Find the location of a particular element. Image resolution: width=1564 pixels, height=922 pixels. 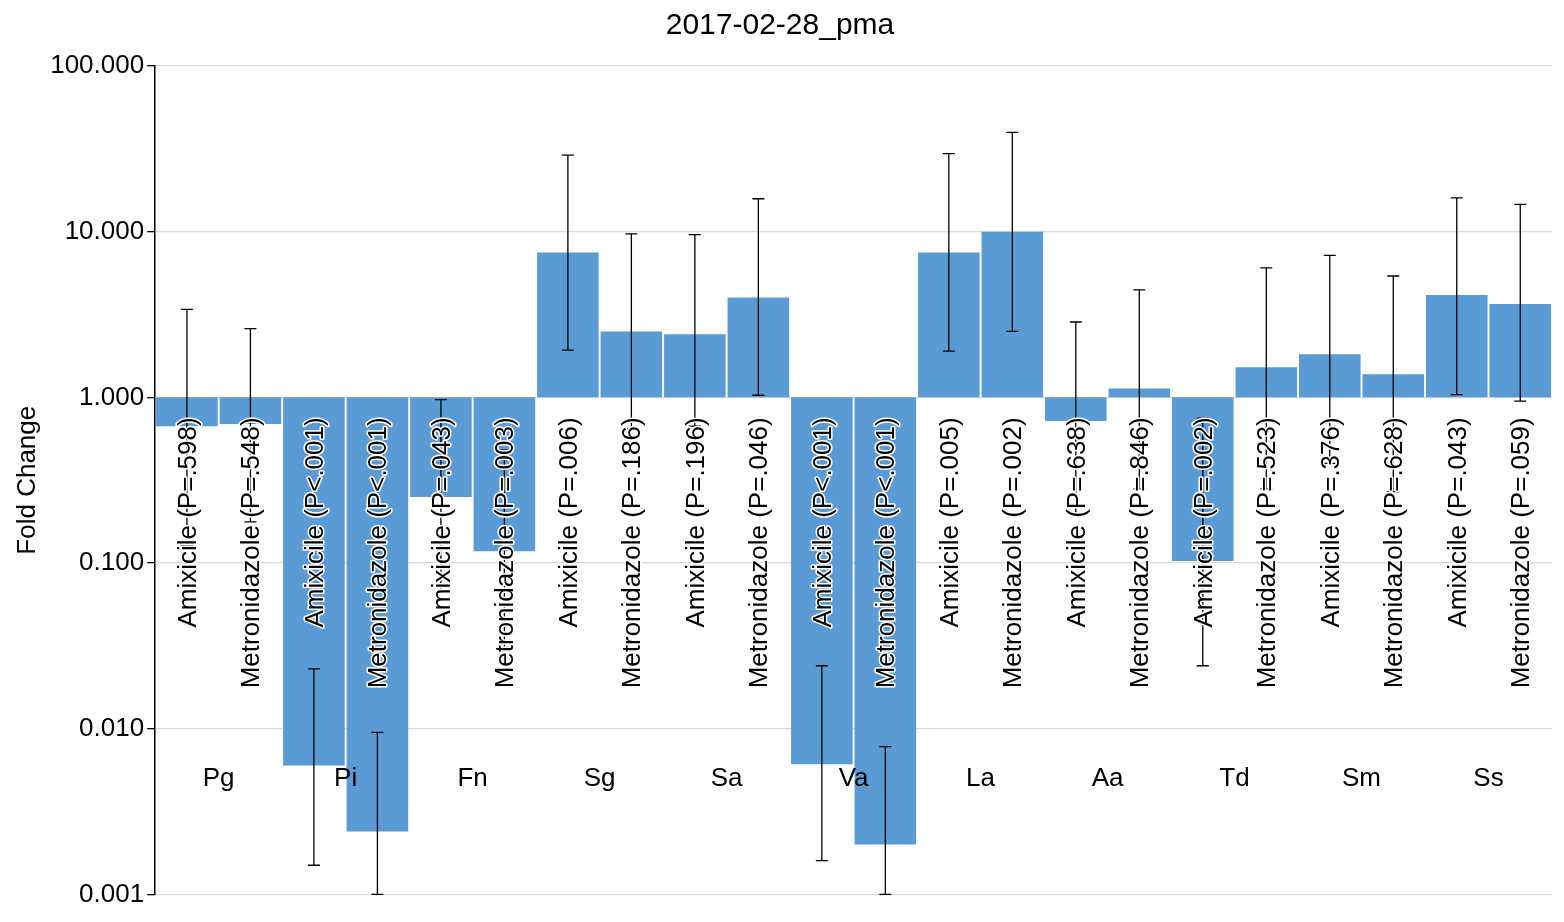

annotation: Sm is located at coordinates (1362, 776).